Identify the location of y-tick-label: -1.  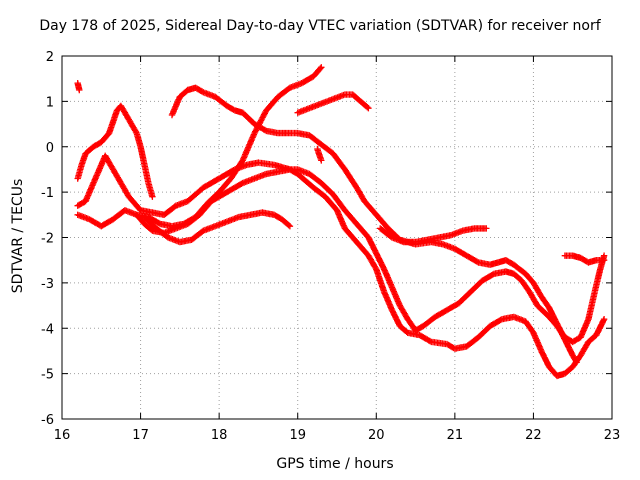
(47, 193).